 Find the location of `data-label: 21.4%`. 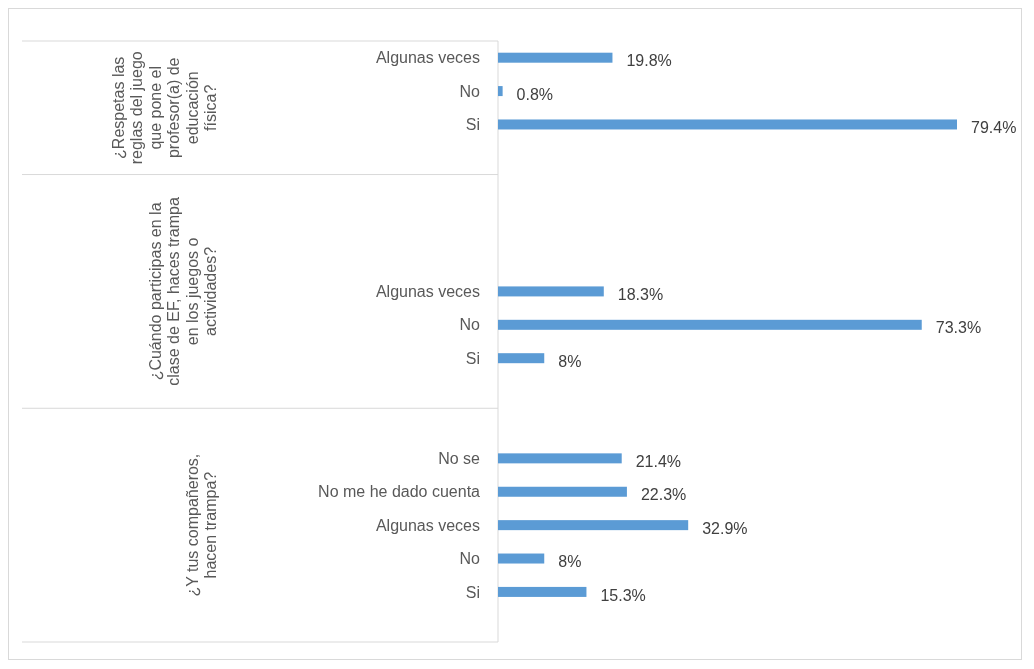

data-label: 21.4% is located at coordinates (658, 461).